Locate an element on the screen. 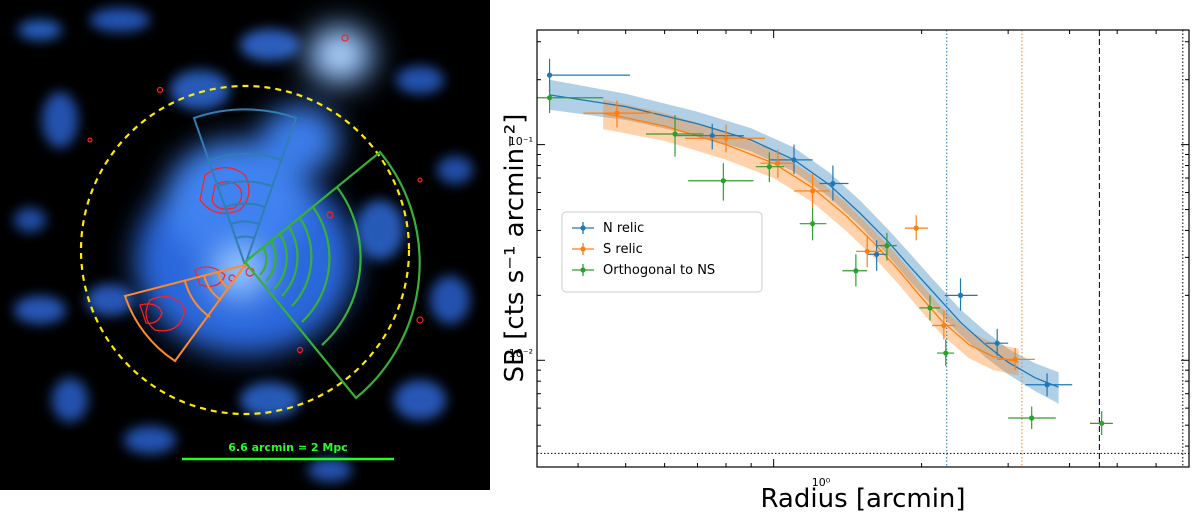  cluster-emission is located at coordinates (260, 185).